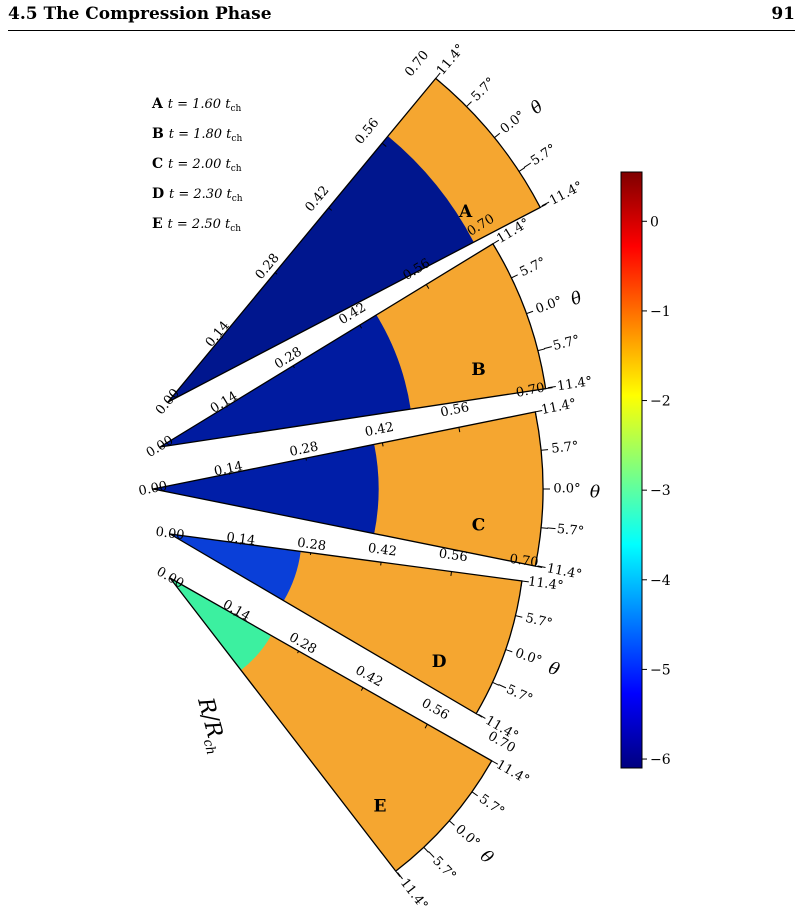 Image resolution: width=803 pixels, height=917 pixels. I want to click on colorbar-tick-label: 0, so click(654, 222).